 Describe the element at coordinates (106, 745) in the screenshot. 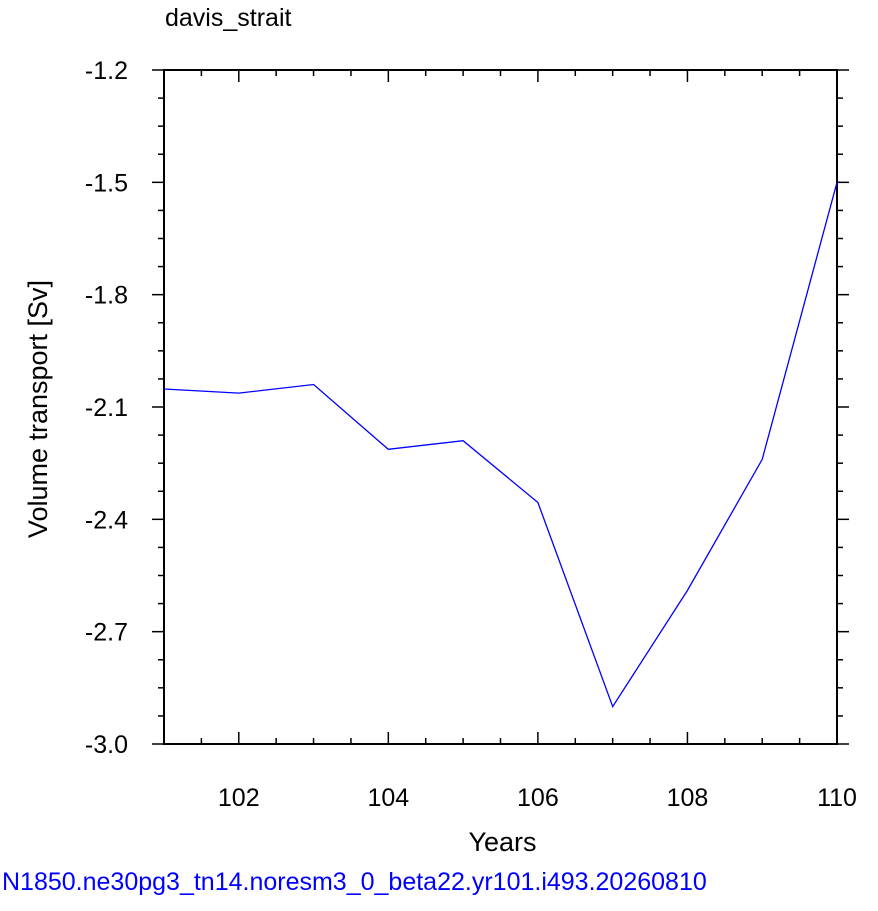

I see `y-tick-label: -3.0` at that location.